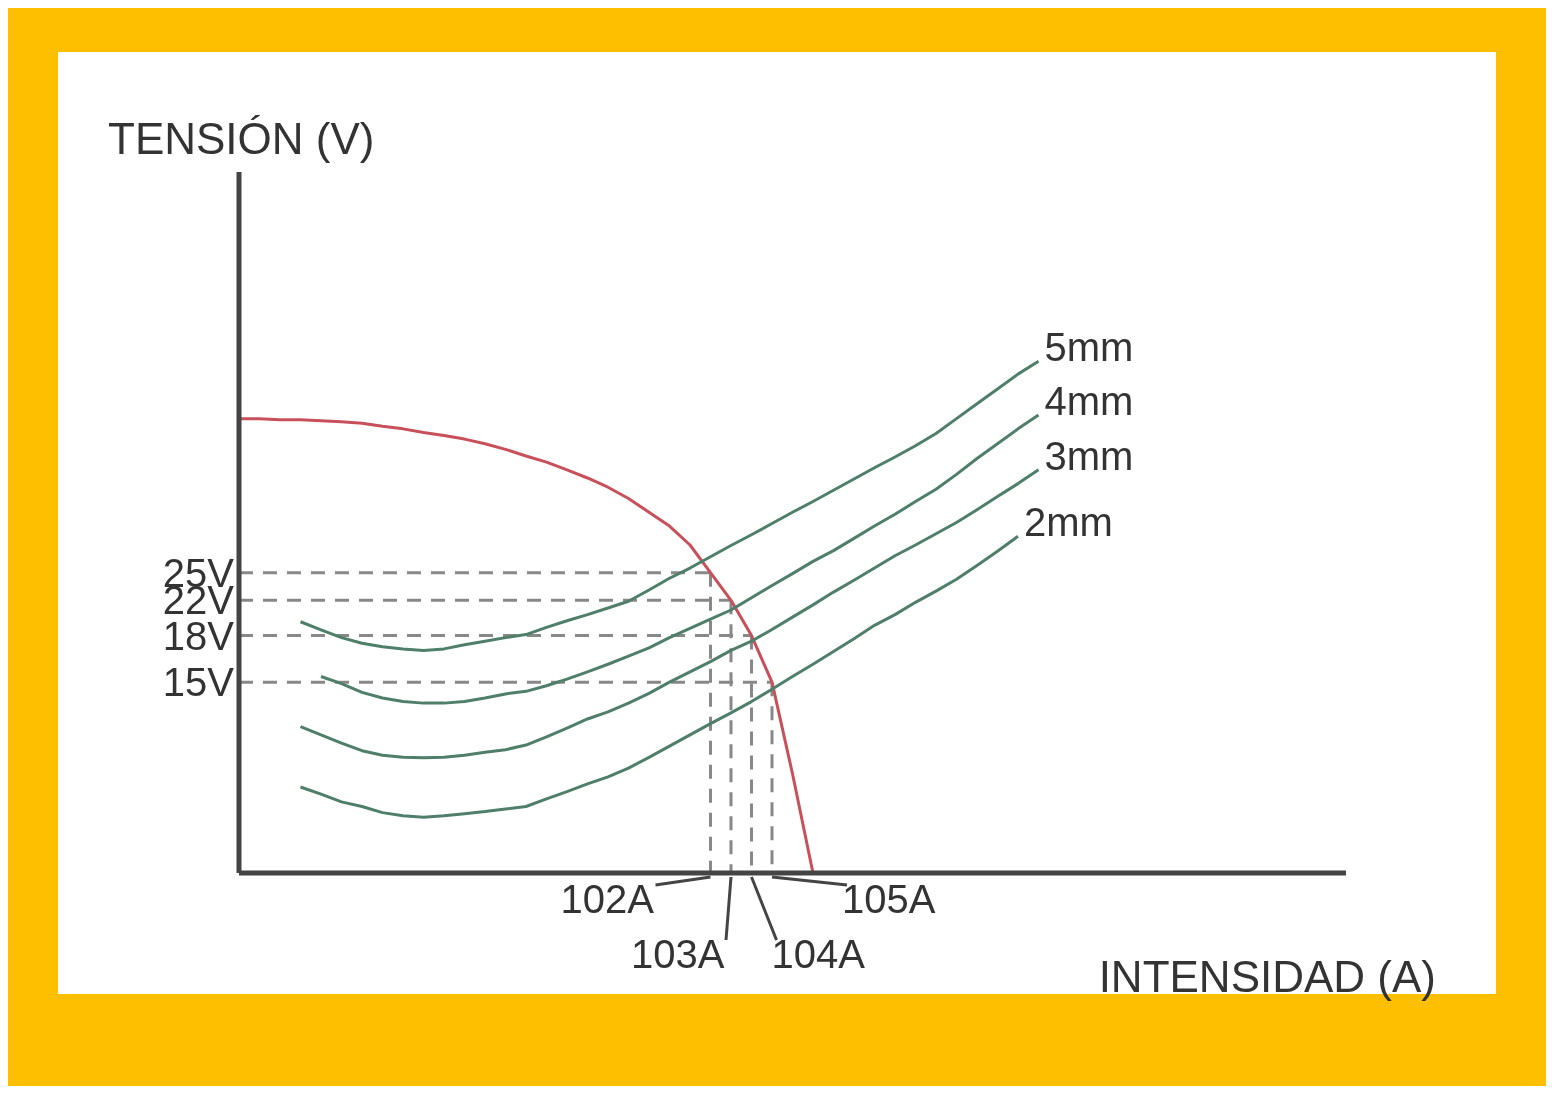 This screenshot has height=1093, width=1552. What do you see at coordinates (818, 954) in the screenshot?
I see `text: 104A` at bounding box center [818, 954].